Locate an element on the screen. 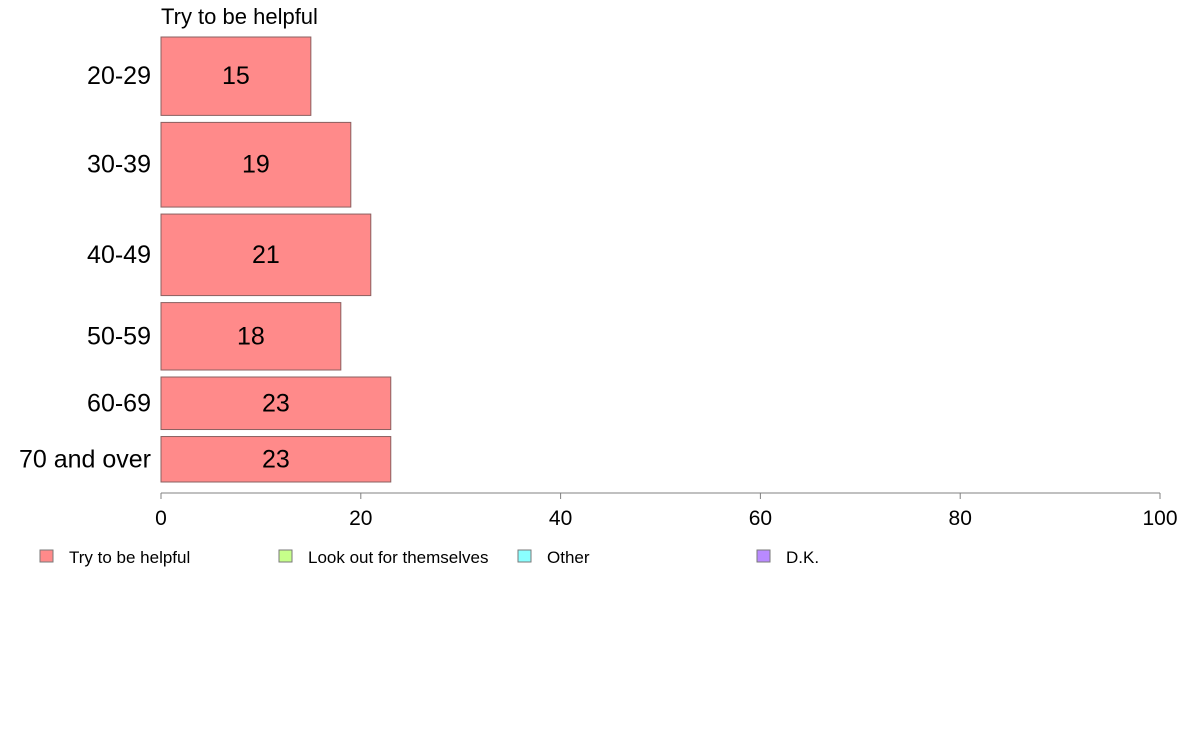  x-tick-label: 80 is located at coordinates (960, 518).